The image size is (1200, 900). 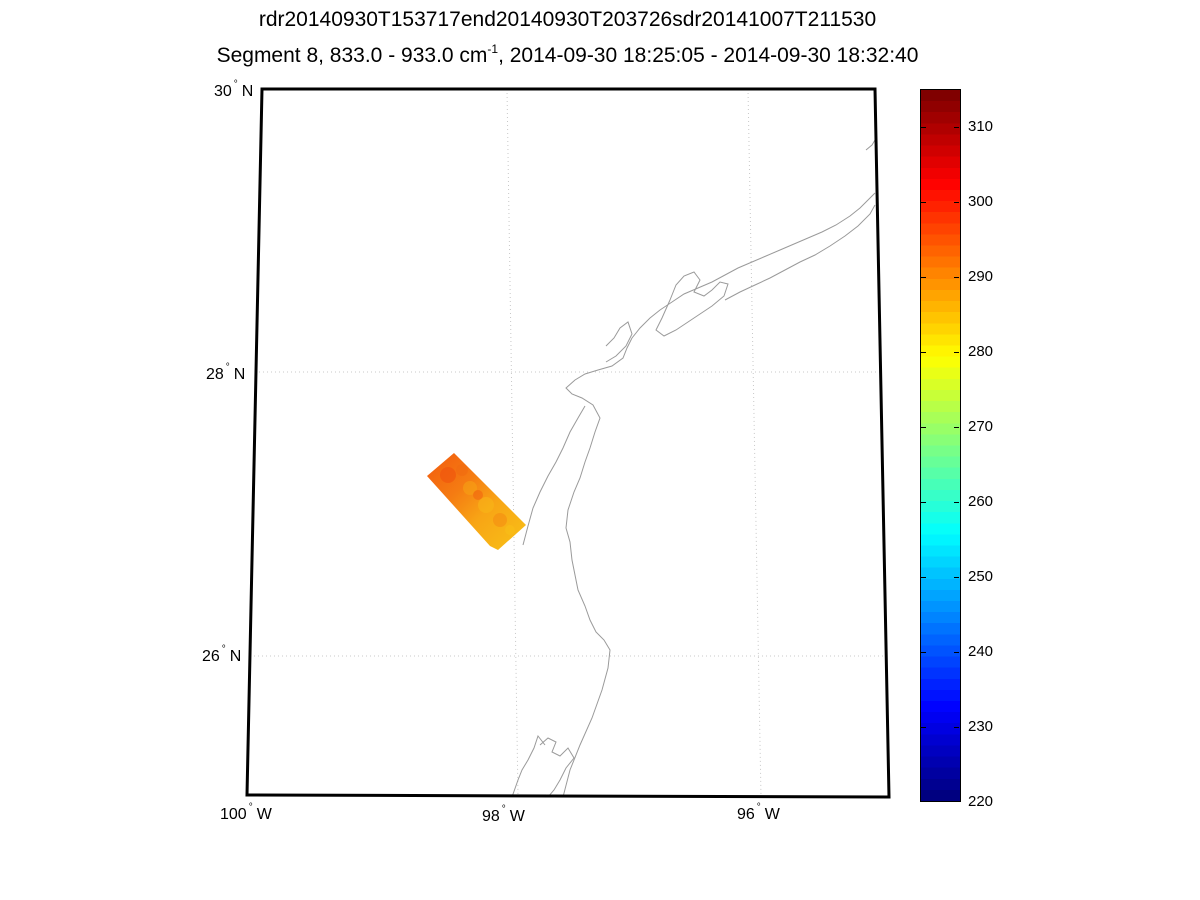 I want to click on coastline-inlet-north, so click(x=870, y=145).